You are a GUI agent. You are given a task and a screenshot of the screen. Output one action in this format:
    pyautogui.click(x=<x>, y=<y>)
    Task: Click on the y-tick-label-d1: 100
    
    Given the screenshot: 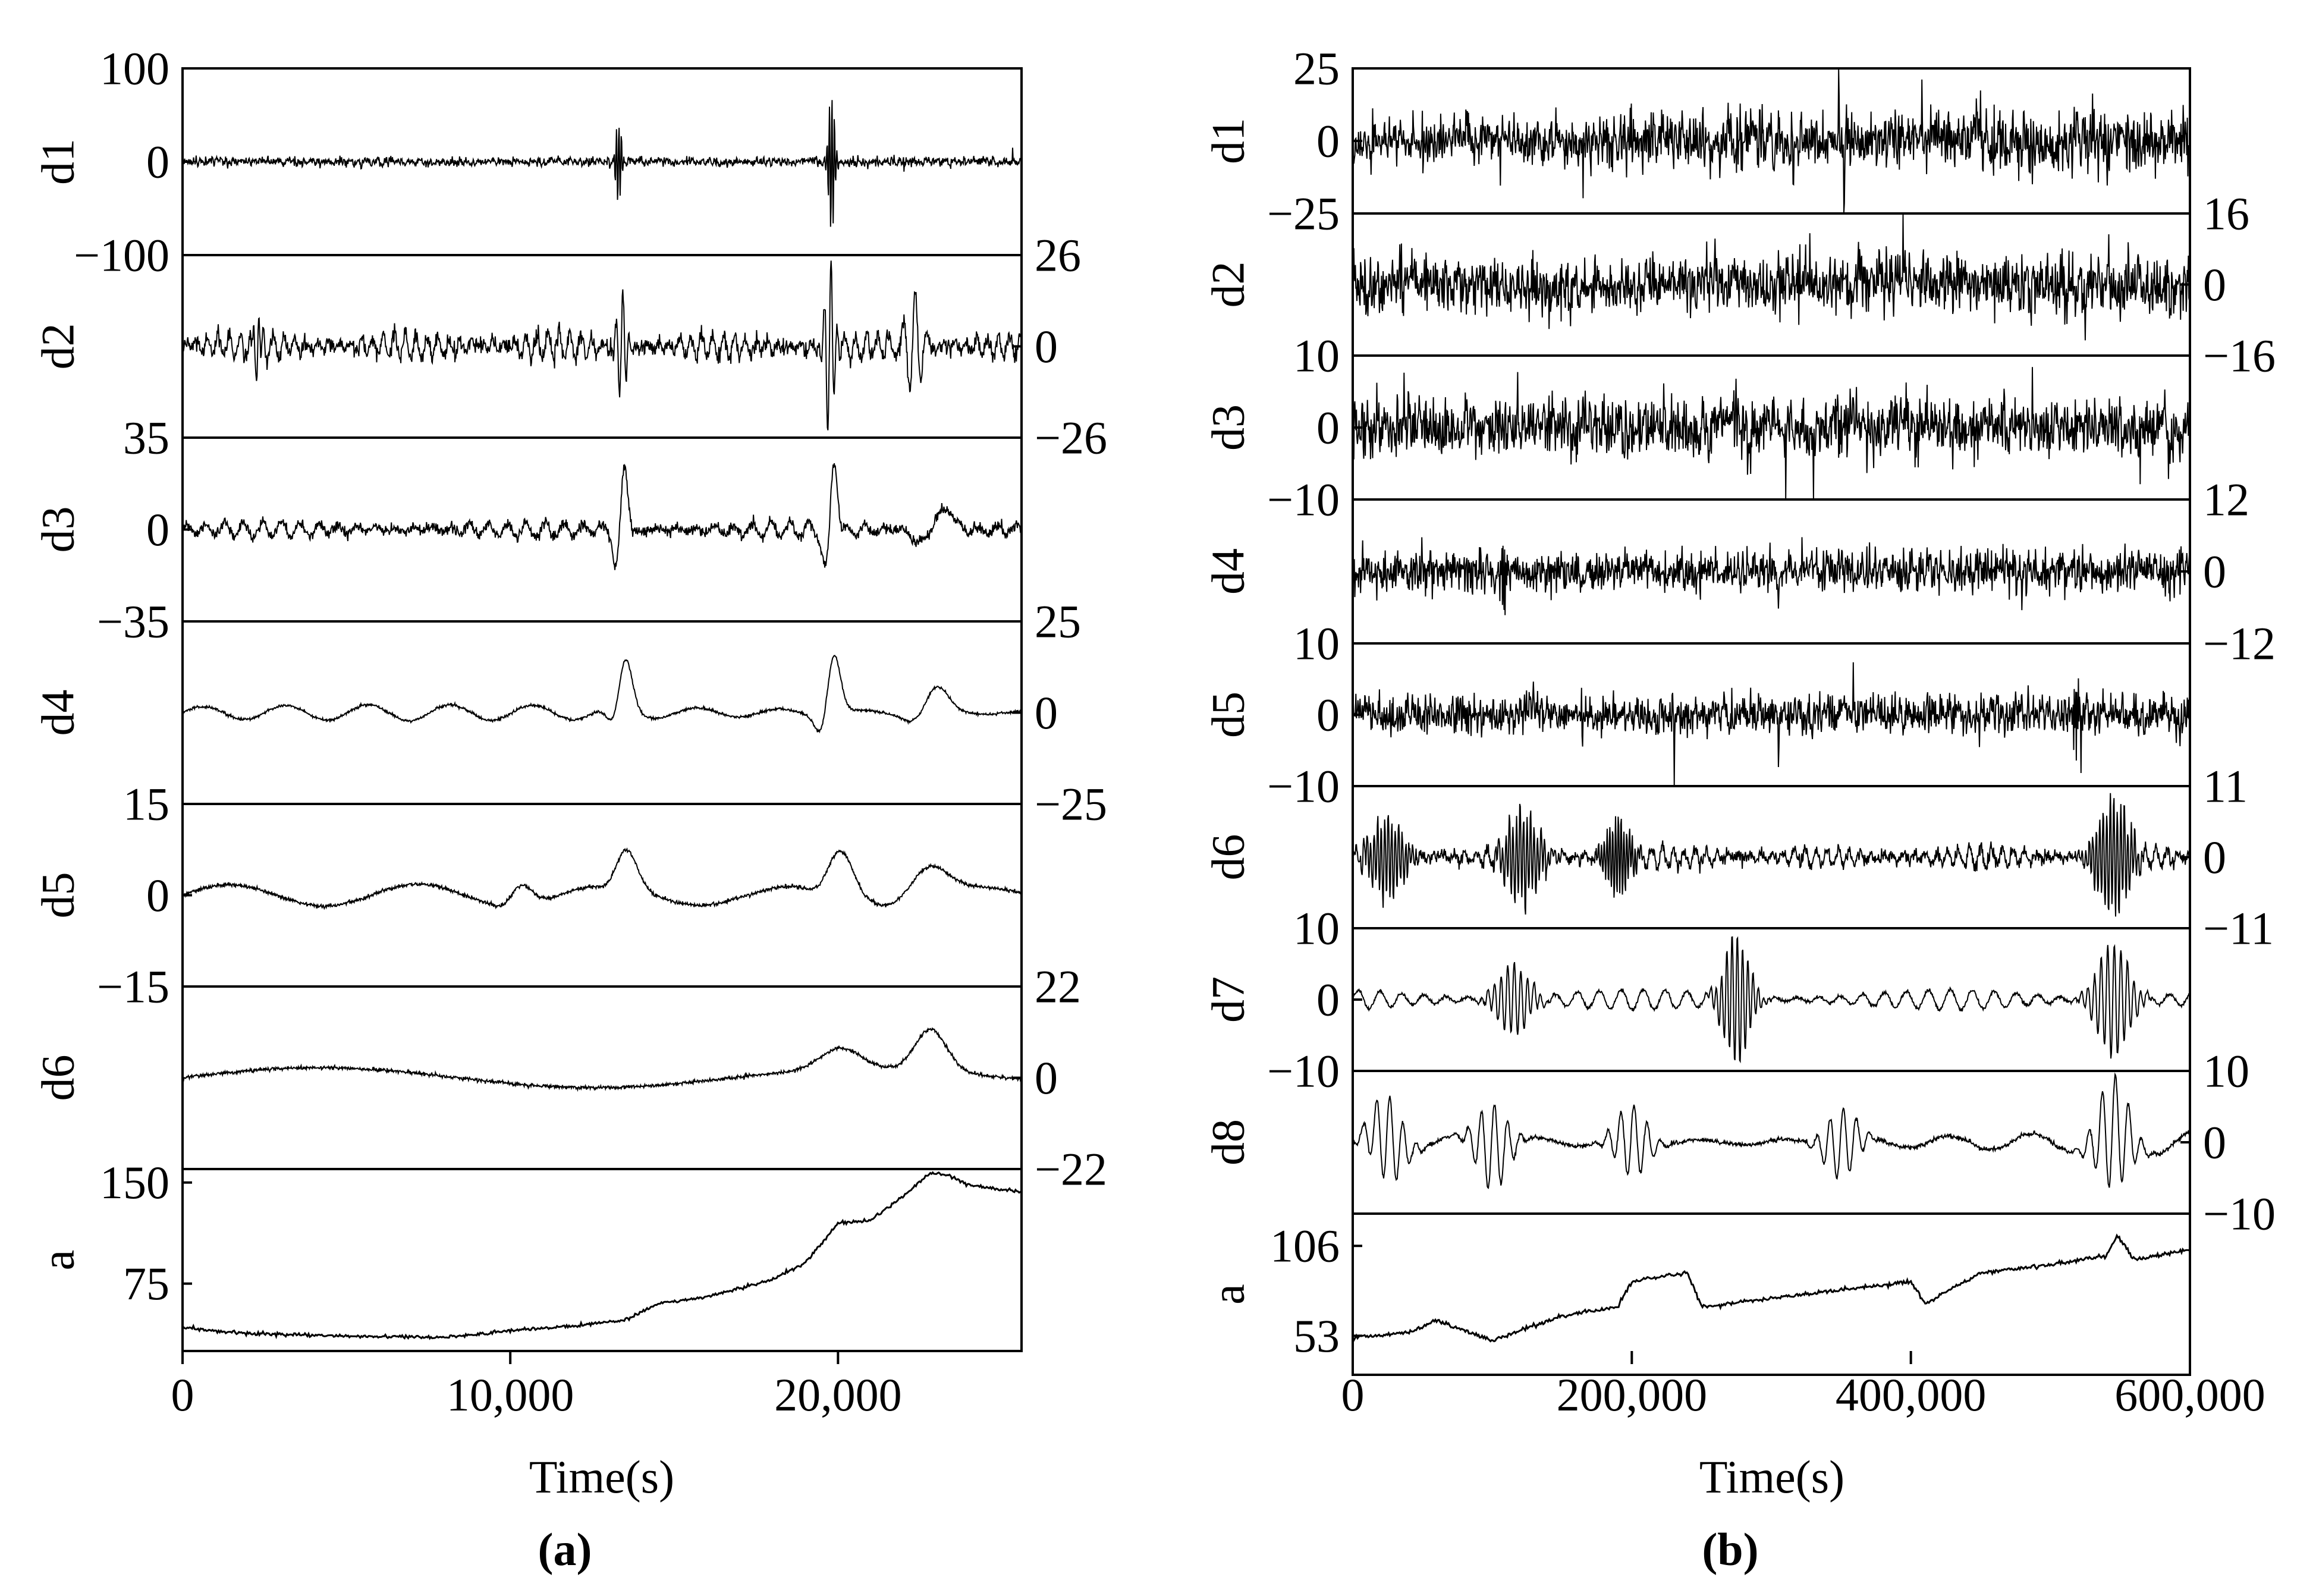 What is the action you would take?
    pyautogui.click(x=135, y=69)
    